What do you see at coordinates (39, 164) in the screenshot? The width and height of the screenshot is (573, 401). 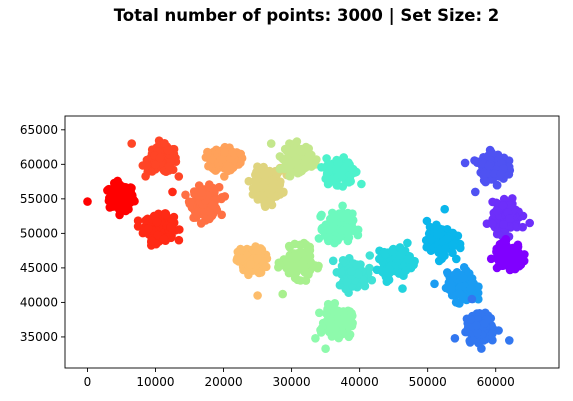 I see `y-tick-label: 60000` at bounding box center [39, 164].